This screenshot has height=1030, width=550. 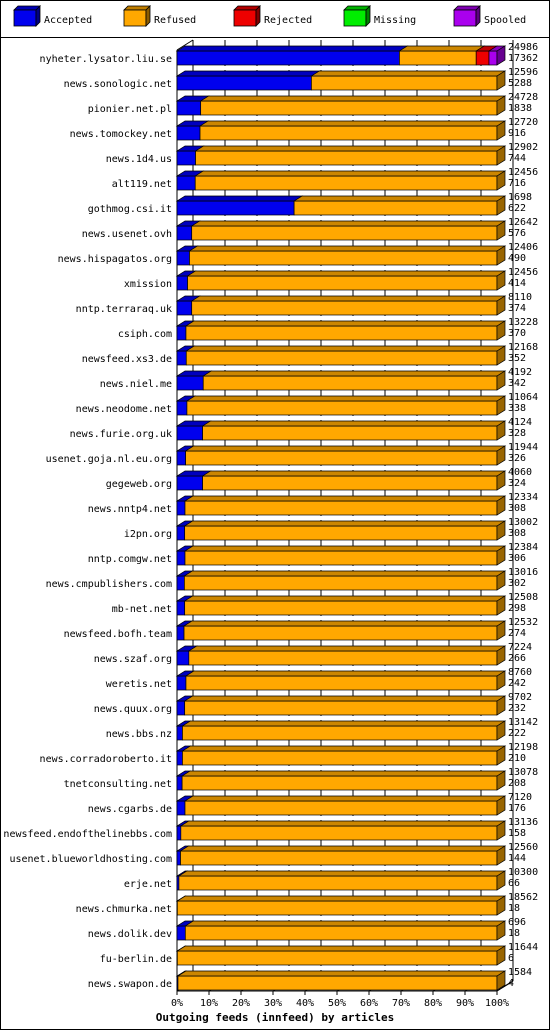 I want to click on value-label-second: 324, so click(x=517, y=483).